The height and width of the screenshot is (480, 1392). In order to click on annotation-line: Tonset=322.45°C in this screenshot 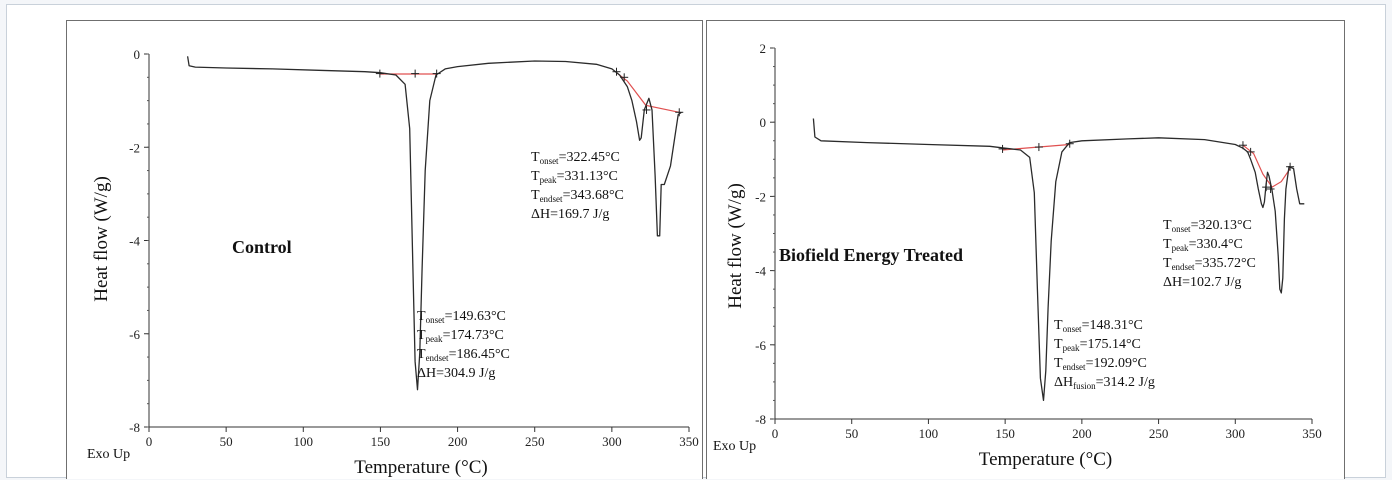, I will do `click(575, 158)`.